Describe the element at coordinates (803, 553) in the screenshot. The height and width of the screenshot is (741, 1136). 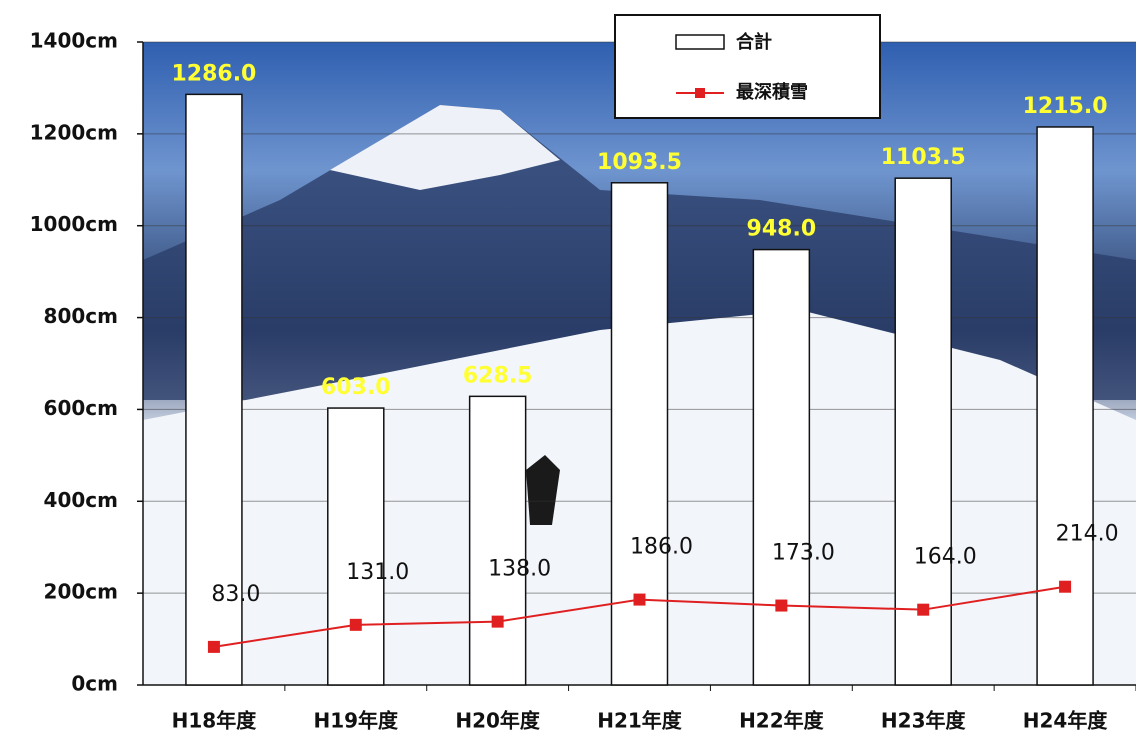
I see `line-value-label: 173.0` at that location.